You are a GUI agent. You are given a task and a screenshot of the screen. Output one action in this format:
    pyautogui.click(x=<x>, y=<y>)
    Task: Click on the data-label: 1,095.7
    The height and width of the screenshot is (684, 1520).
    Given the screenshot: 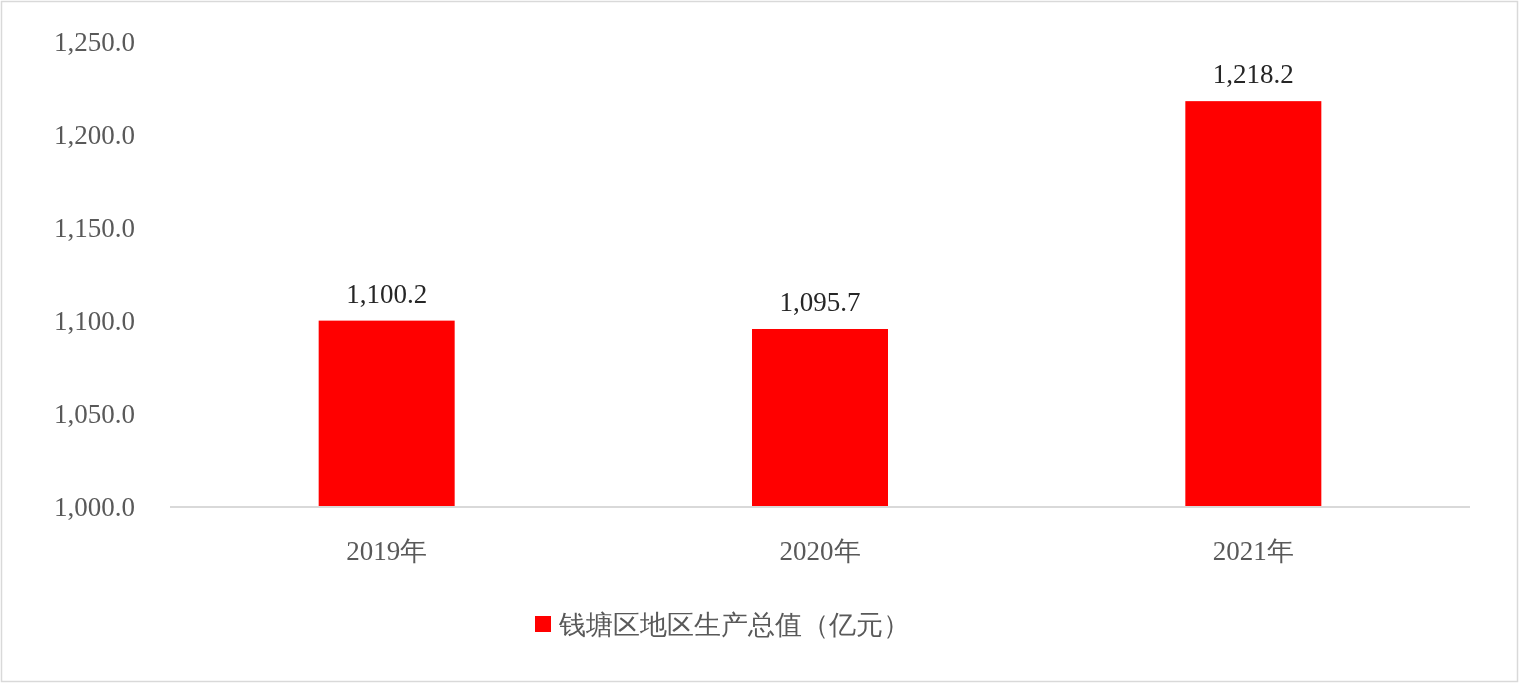 What is the action you would take?
    pyautogui.click(x=820, y=302)
    